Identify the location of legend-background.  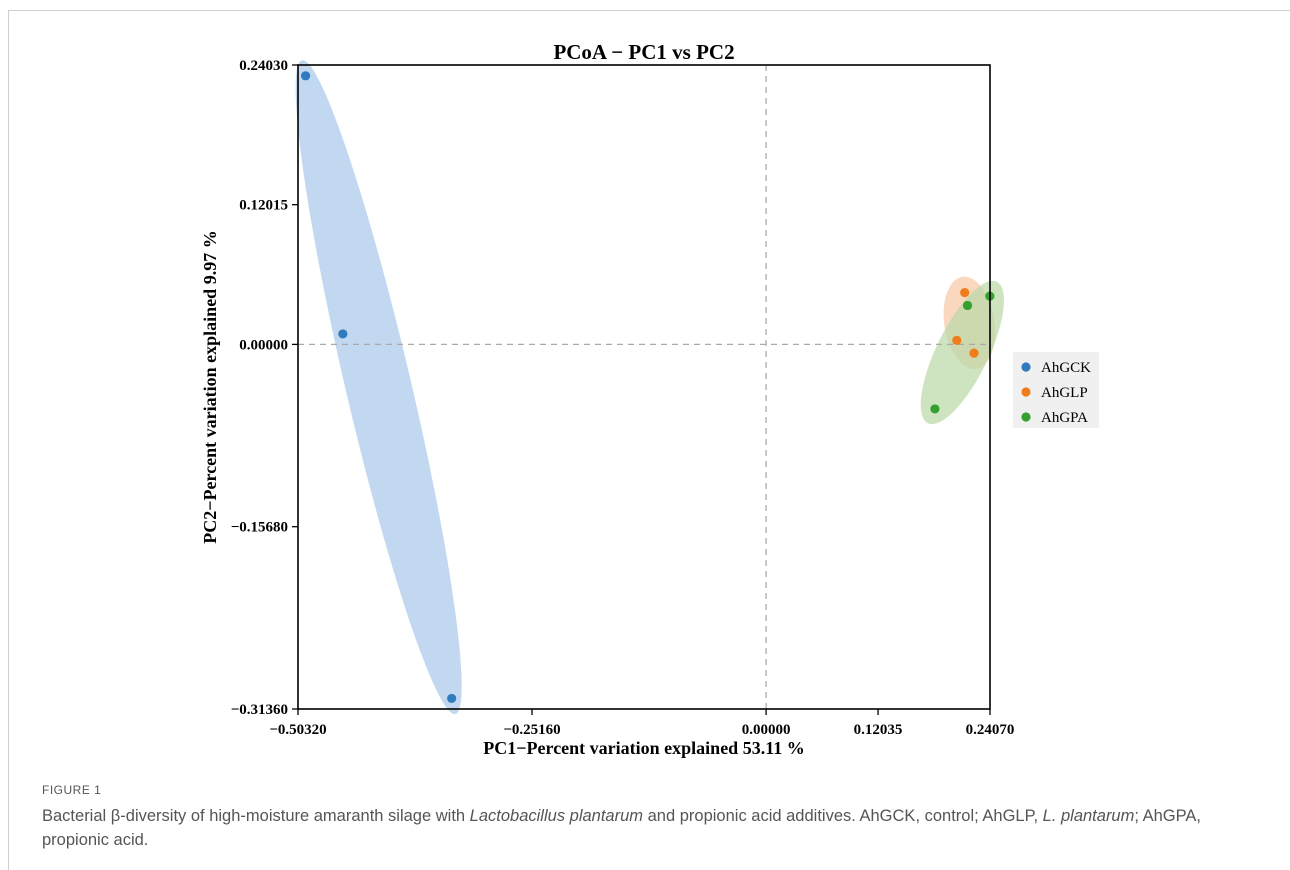
(1056, 390).